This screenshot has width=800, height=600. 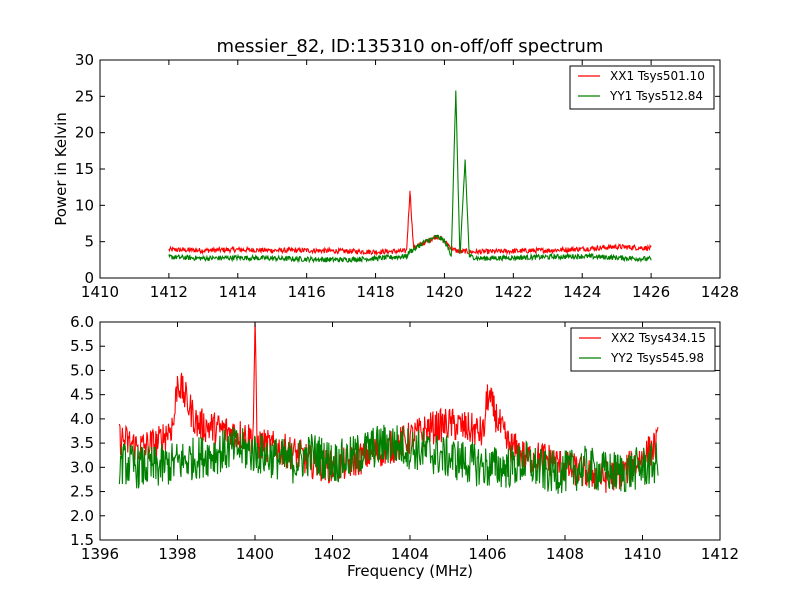 What do you see at coordinates (444, 292) in the screenshot?
I see `upper-xtick-label: 1420` at bounding box center [444, 292].